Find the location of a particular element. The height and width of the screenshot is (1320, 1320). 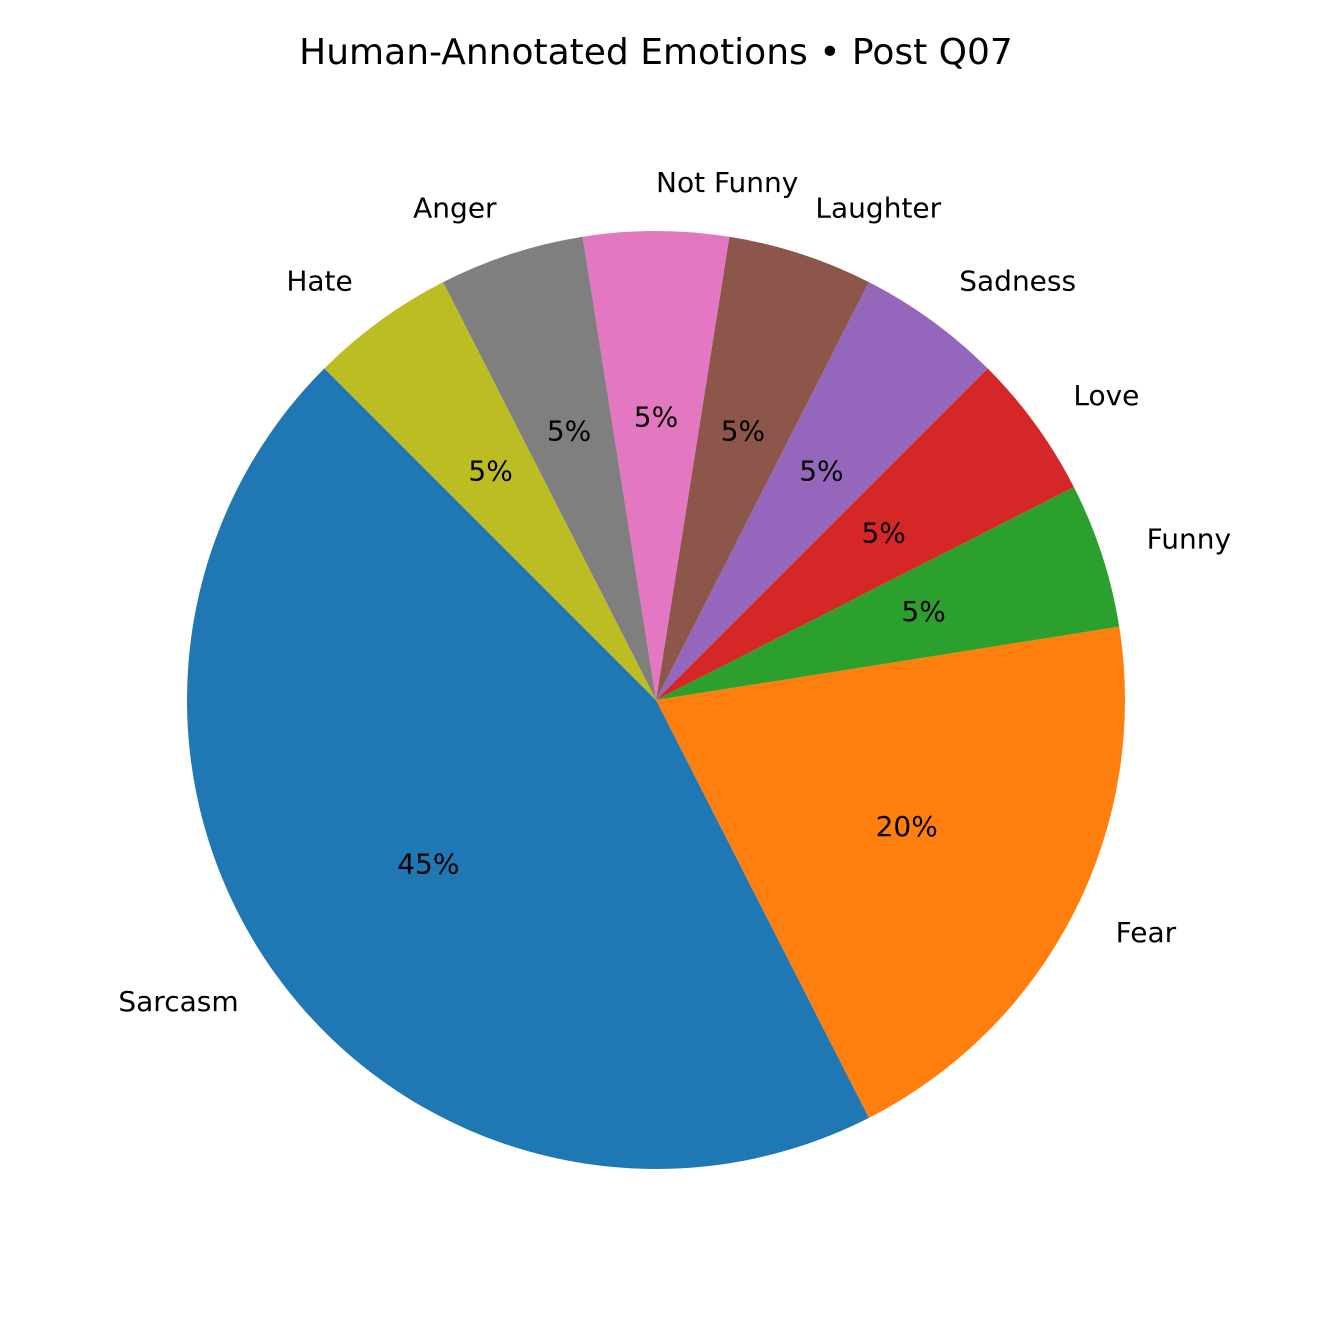

slice-percent-hate: 5% is located at coordinates (490, 470).